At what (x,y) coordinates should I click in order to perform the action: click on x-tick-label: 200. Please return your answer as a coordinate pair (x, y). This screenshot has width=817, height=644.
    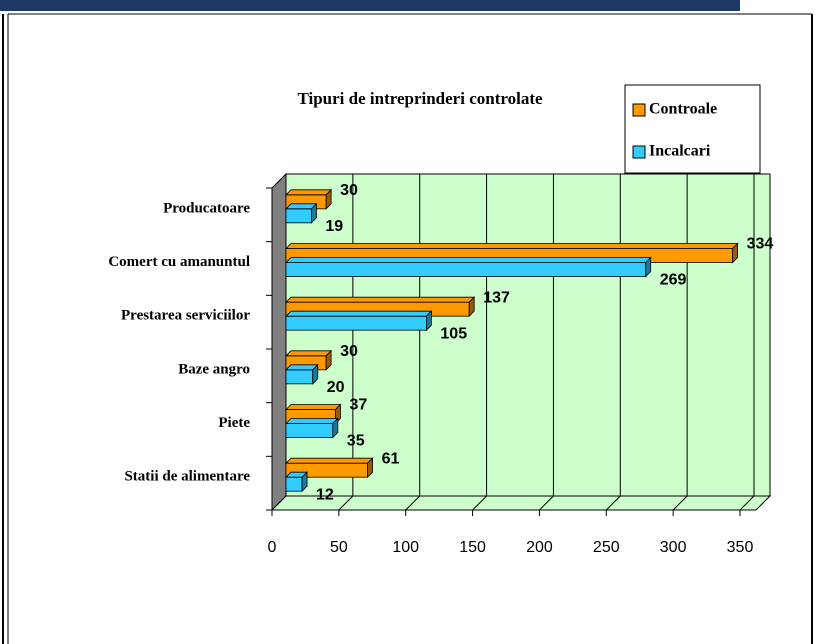
    Looking at the image, I should click on (539, 547).